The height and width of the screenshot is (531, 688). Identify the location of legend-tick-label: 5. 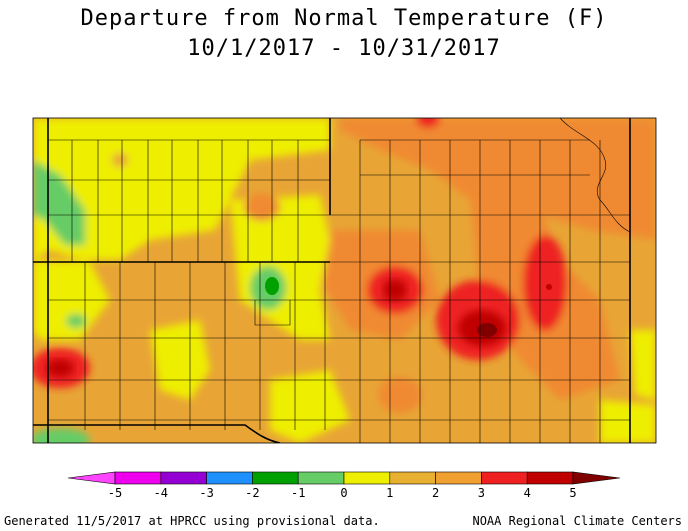
(572, 493).